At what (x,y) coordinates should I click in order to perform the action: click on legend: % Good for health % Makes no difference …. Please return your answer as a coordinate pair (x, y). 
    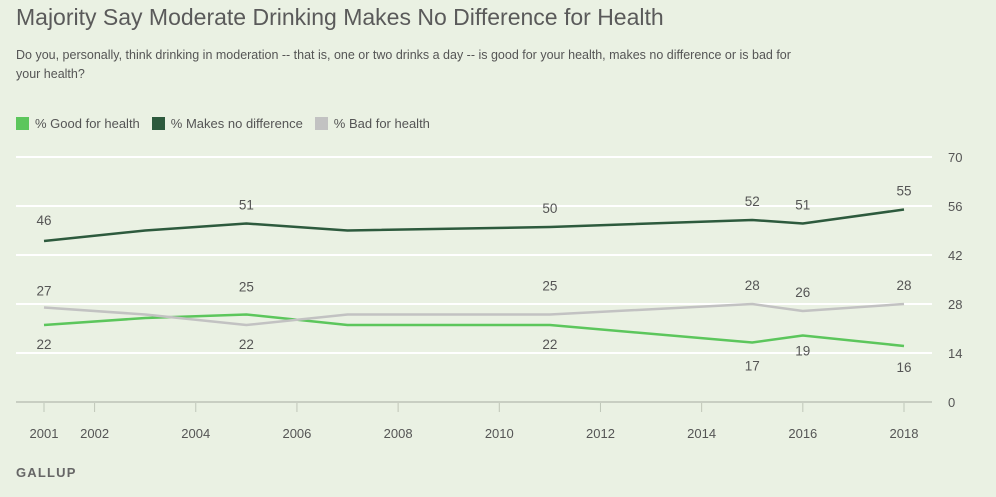
    Looking at the image, I should click on (223, 123).